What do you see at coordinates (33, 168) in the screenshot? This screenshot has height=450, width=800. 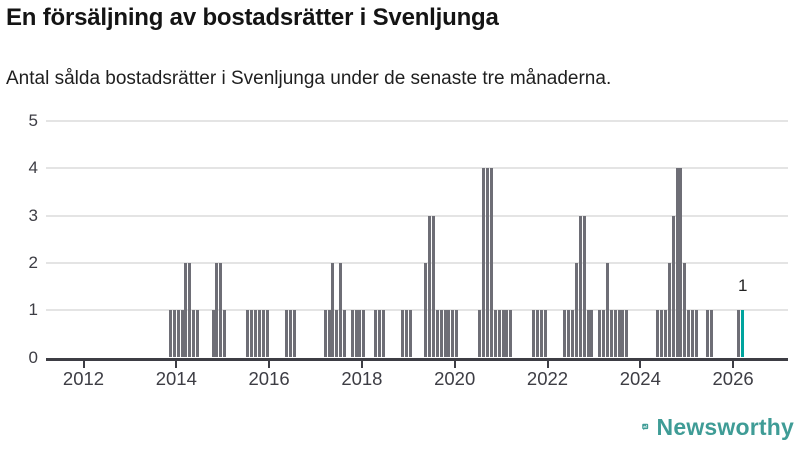 I see `y-axis-label: 4` at bounding box center [33, 168].